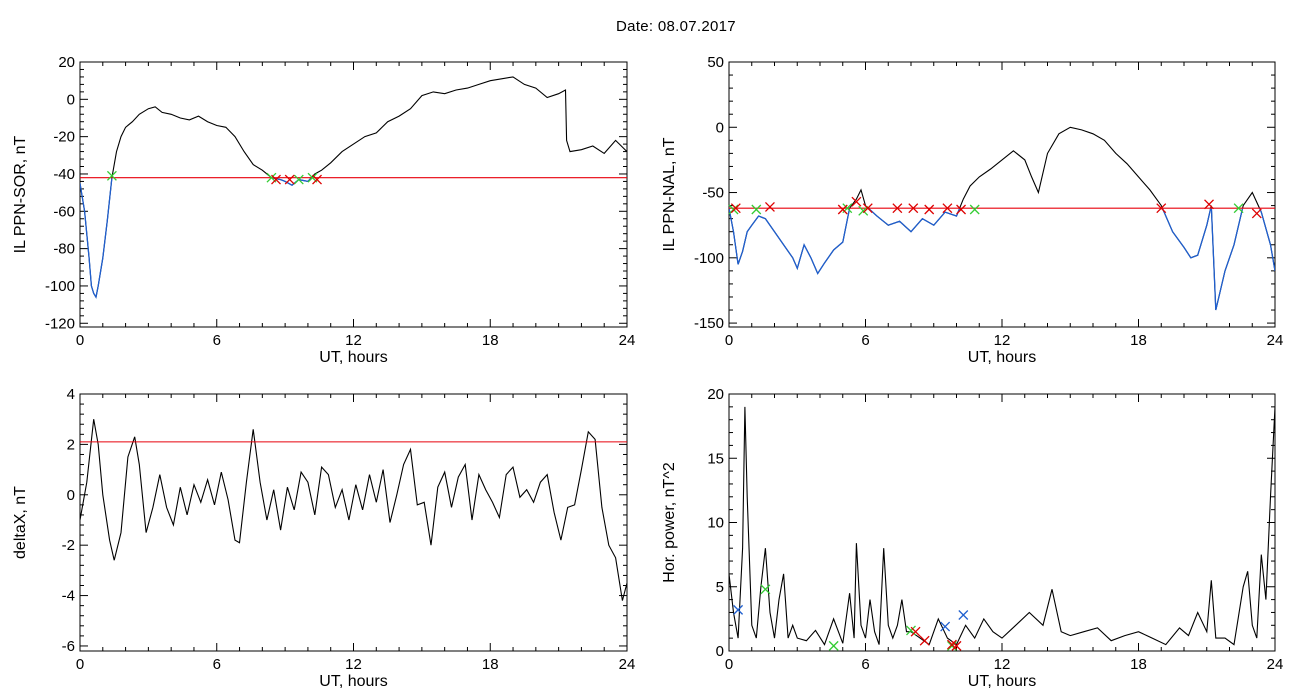  I want to click on y-axis-title: IL PPN-SOR, nT, so click(20, 194).